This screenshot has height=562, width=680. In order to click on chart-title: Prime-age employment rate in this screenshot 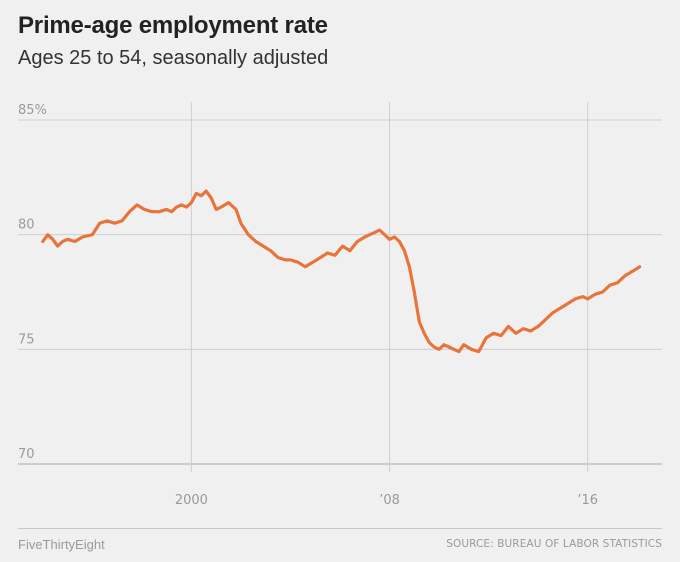, I will do `click(173, 25)`.